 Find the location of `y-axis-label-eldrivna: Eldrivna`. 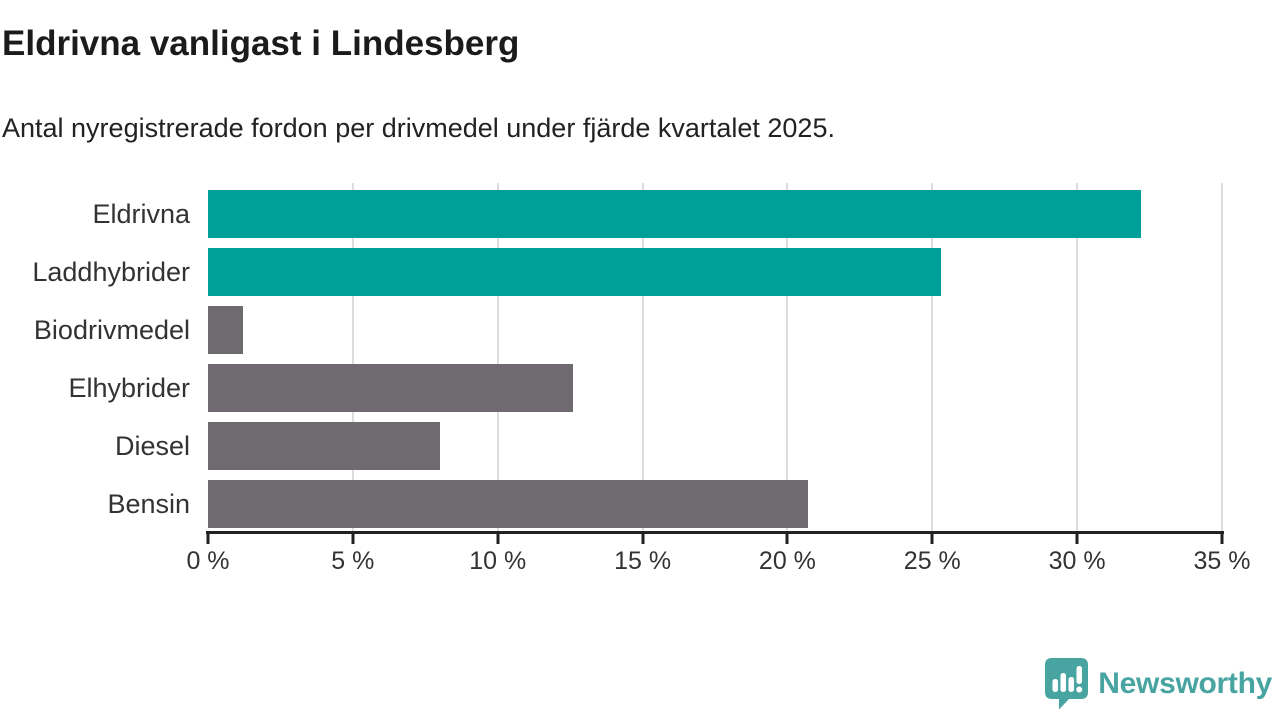

y-axis-label-eldrivna: Eldrivna is located at coordinates (141, 214).